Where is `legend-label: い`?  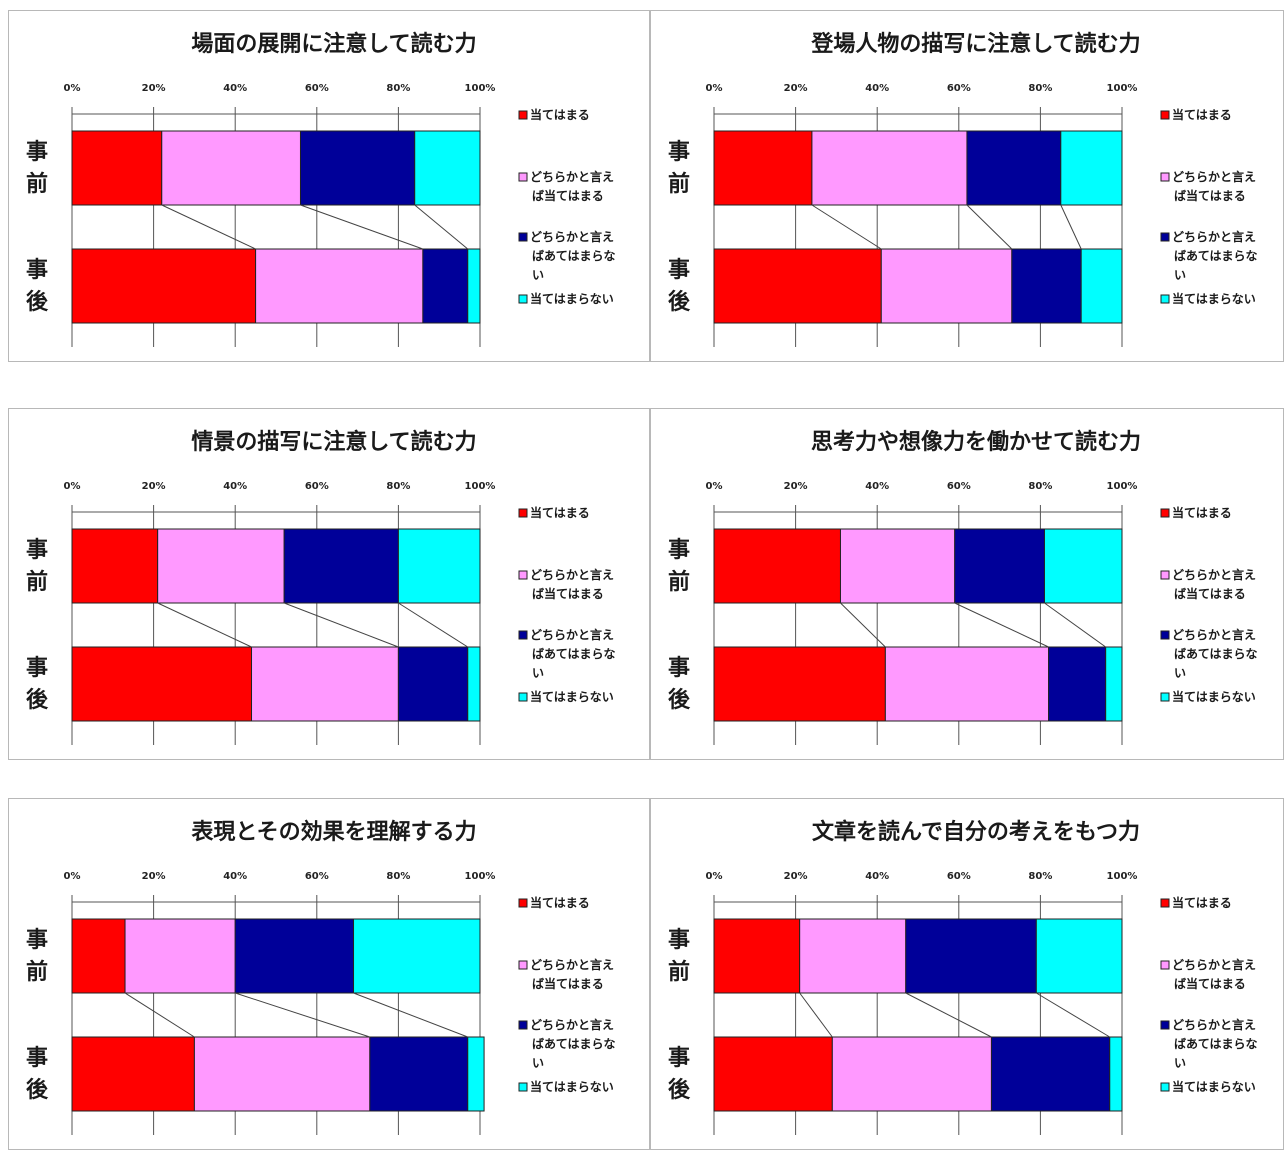
legend-label: い is located at coordinates (538, 673).